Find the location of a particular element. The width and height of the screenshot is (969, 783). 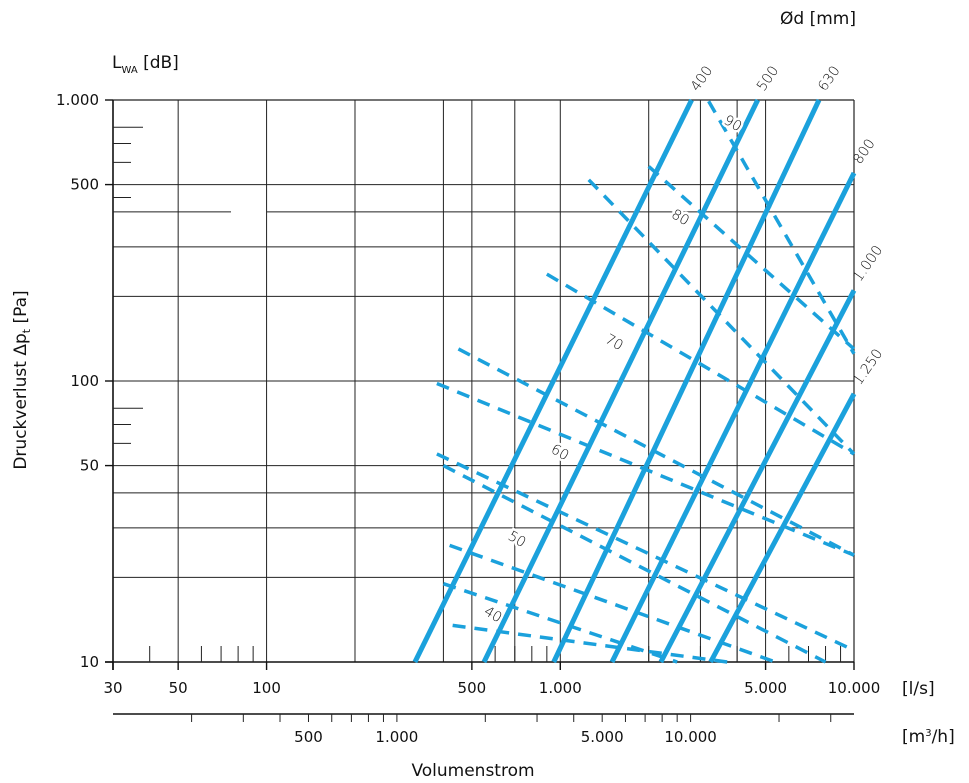

x-tick-label: 30 is located at coordinates (112, 688).